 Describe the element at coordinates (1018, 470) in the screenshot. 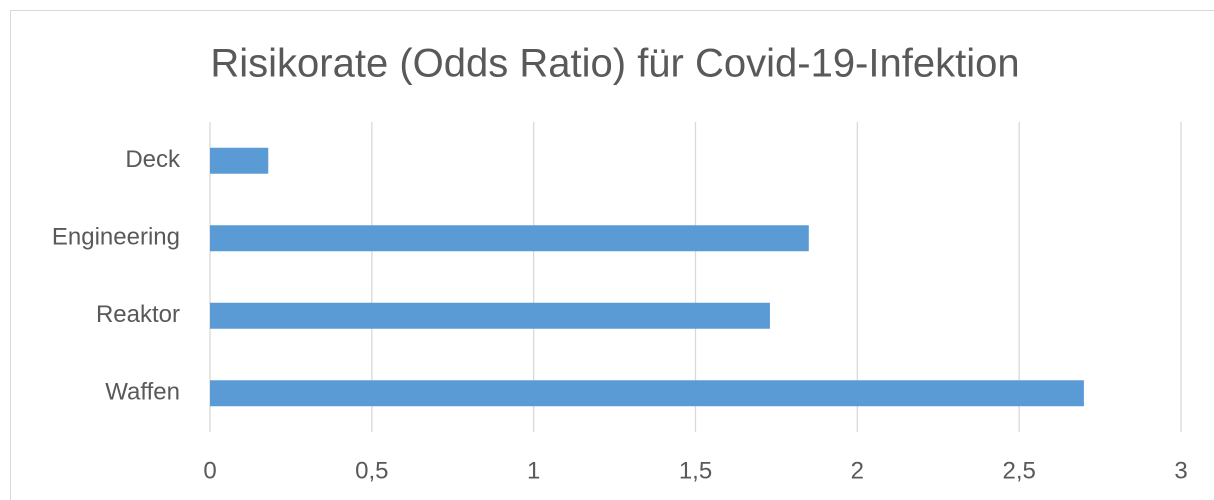

I see `x-tick-label: 2,5` at that location.